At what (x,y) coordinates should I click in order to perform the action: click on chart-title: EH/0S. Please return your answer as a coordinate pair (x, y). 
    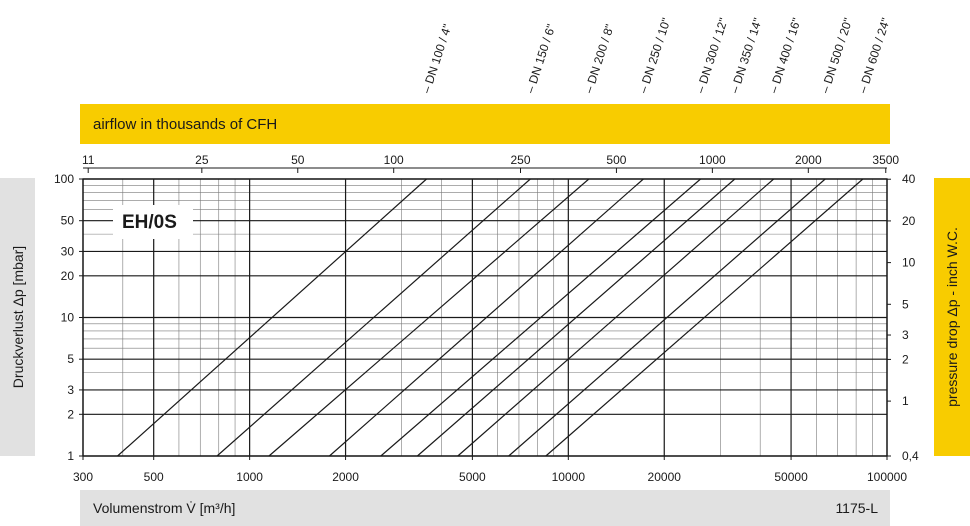
    Looking at the image, I should click on (149, 222).